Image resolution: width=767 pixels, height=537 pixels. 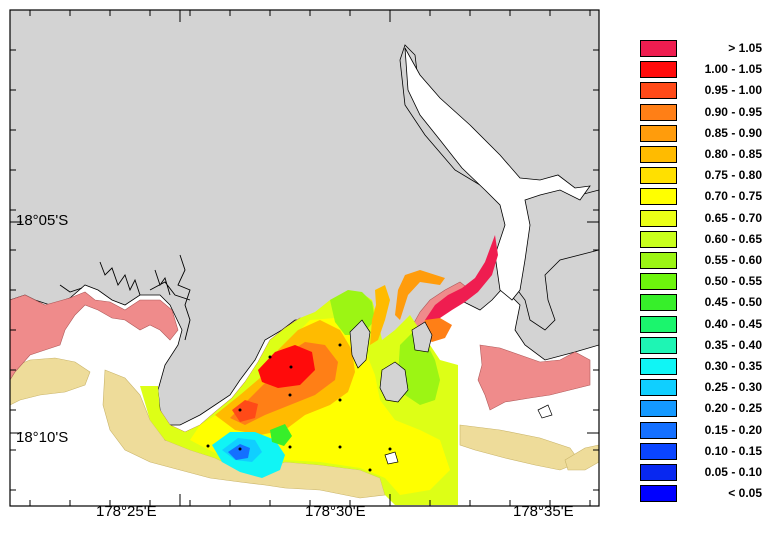 What do you see at coordinates (733, 281) in the screenshot?
I see `legend-label: 0.50 - 0.55` at bounding box center [733, 281].